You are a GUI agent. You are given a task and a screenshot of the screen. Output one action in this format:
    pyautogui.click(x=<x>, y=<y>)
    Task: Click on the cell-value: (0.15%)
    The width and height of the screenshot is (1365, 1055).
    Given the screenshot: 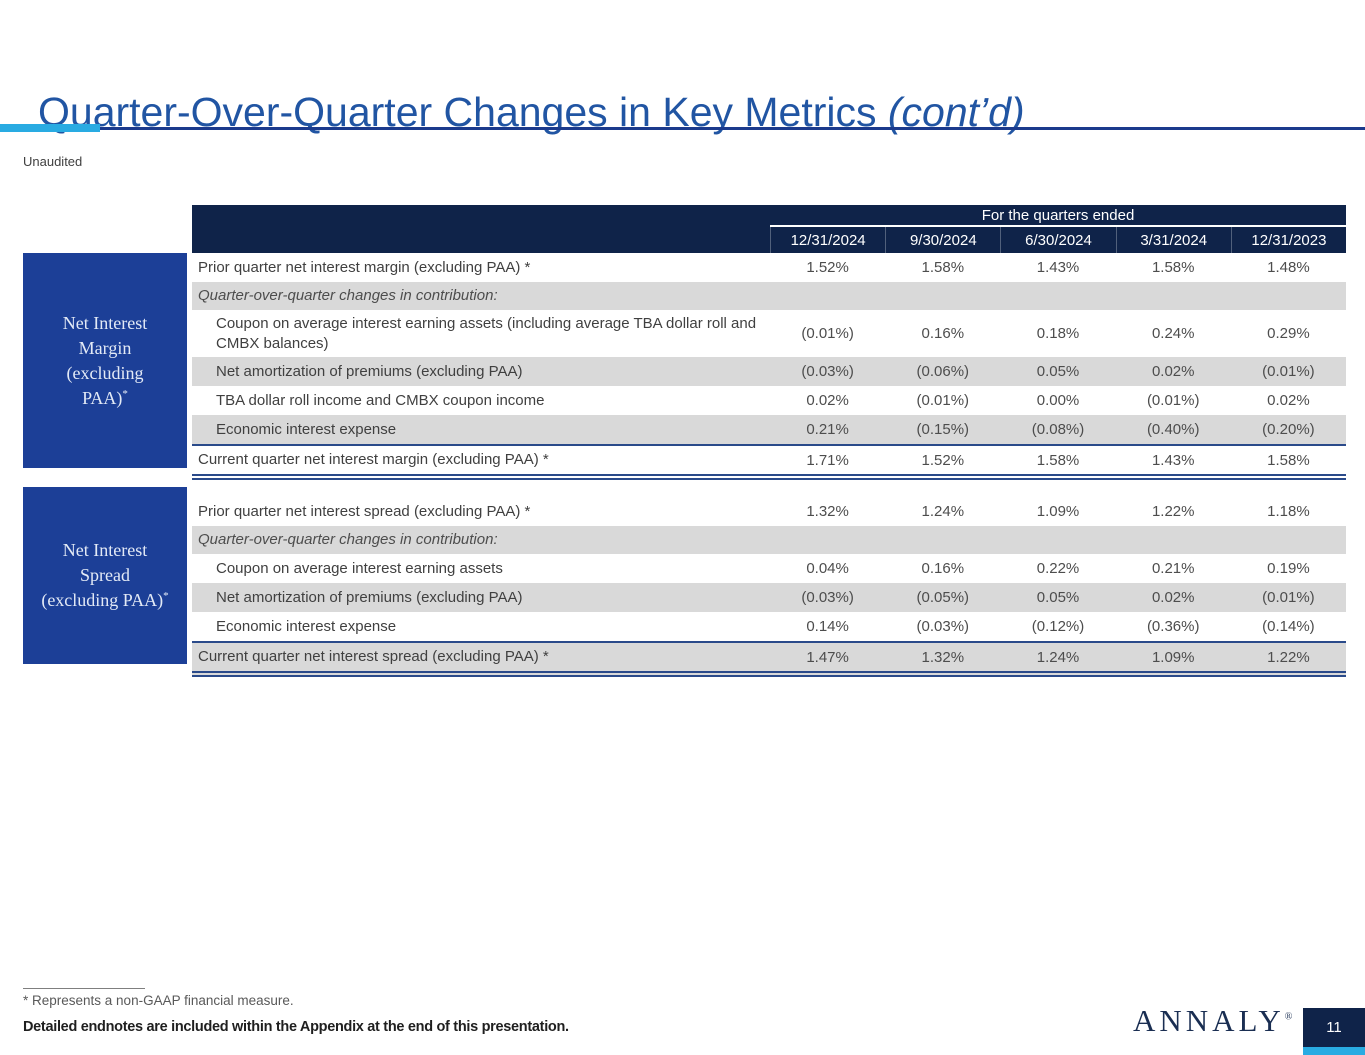 What is the action you would take?
    pyautogui.click(x=943, y=429)
    